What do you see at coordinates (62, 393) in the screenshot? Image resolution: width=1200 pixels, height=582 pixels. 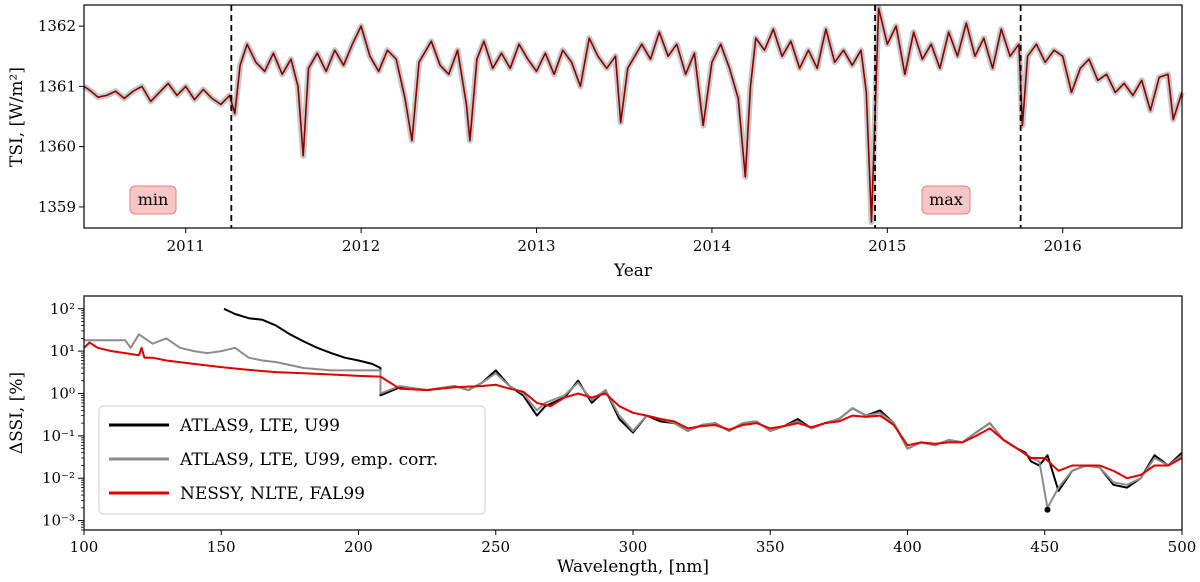 I see `ssi-y-tick-label: 10⁰` at bounding box center [62, 393].